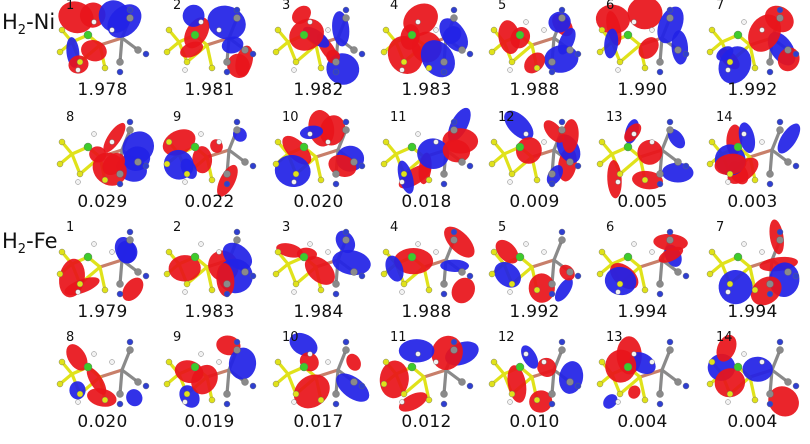  Describe the element at coordinates (426, 51) in the screenshot. I see `orbital-panel: 4 1.983` at that location.